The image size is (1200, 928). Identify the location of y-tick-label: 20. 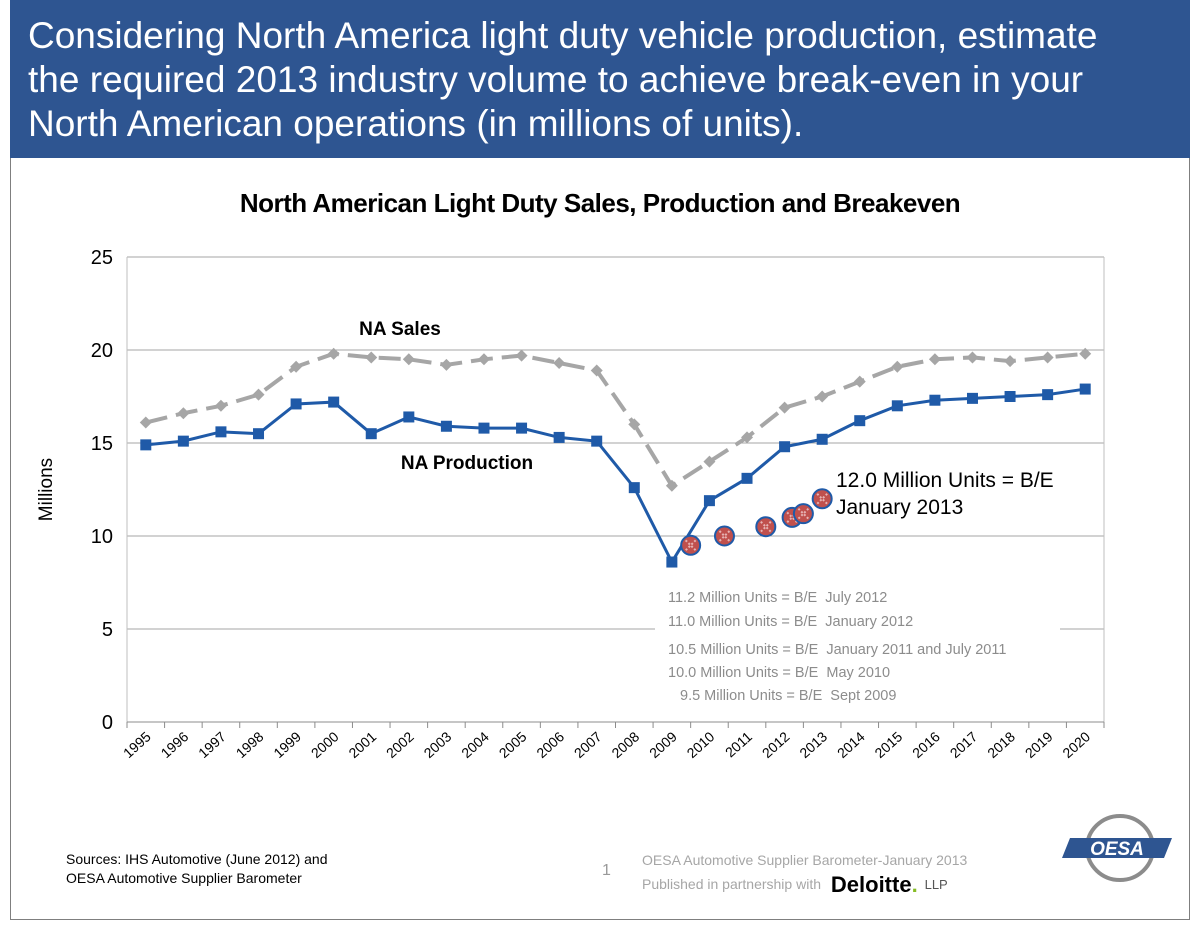
(102, 351).